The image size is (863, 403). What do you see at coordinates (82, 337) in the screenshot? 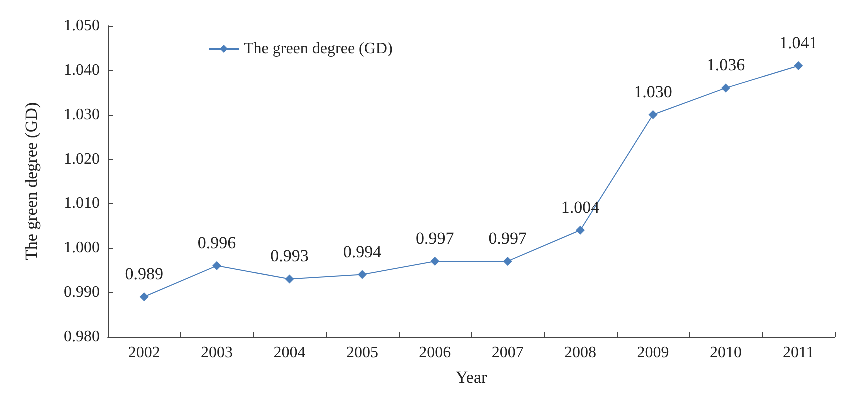
I see `y-tick-label: 0.980` at bounding box center [82, 337].